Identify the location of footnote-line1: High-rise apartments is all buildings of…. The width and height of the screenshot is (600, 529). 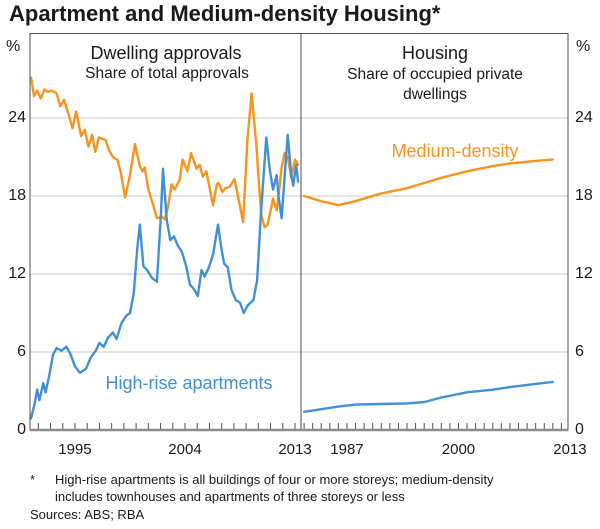
(274, 479).